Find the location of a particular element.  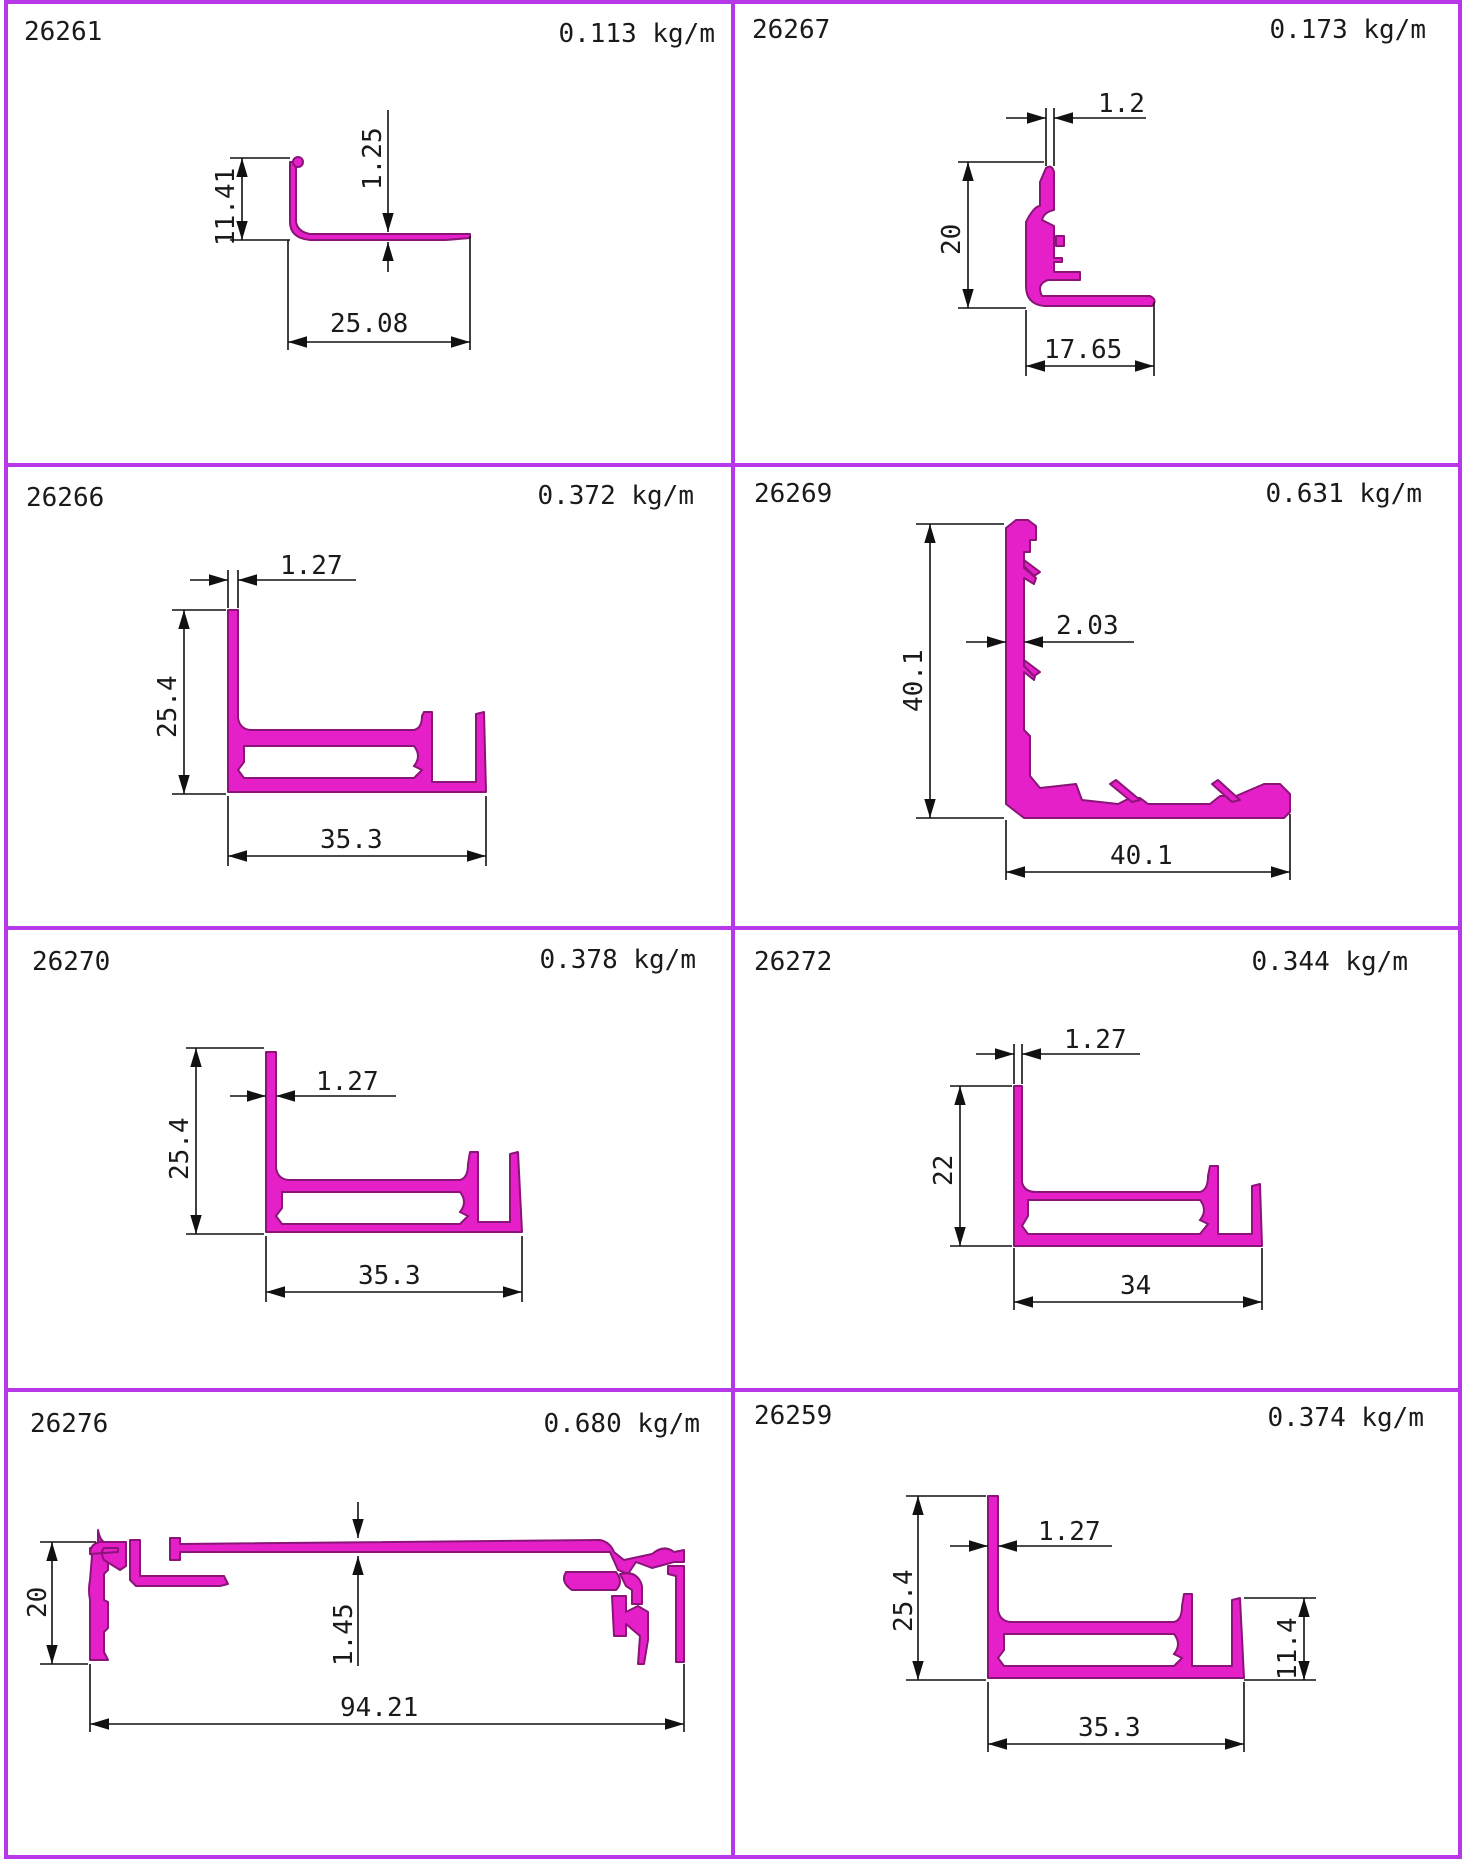

profile-weight: 0.173 kg/m is located at coordinates (1347, 30).